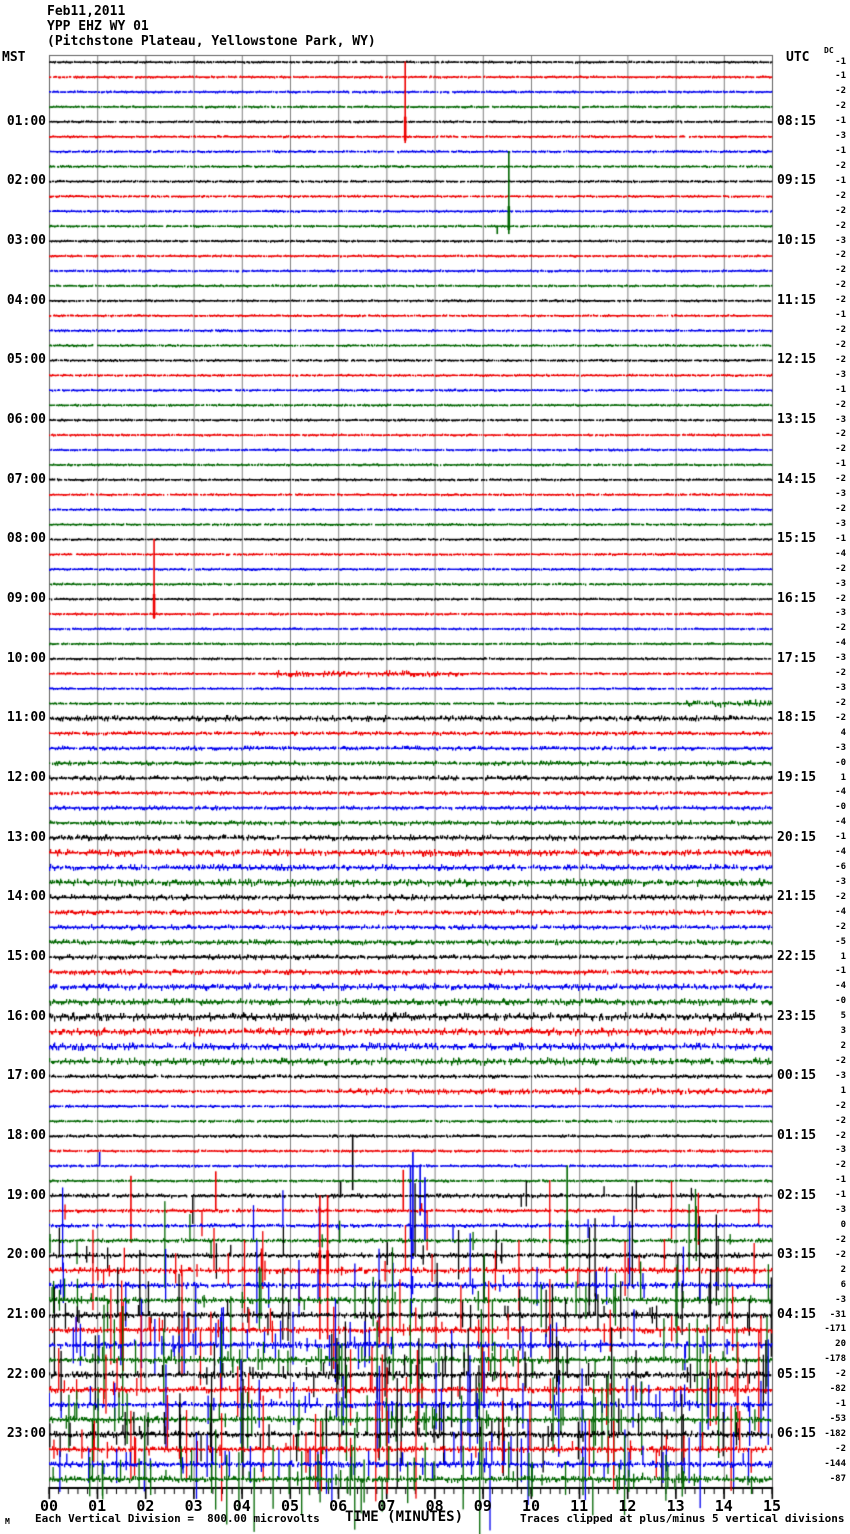  I want to click on dc-offset-value: -182, so click(835, 1433).